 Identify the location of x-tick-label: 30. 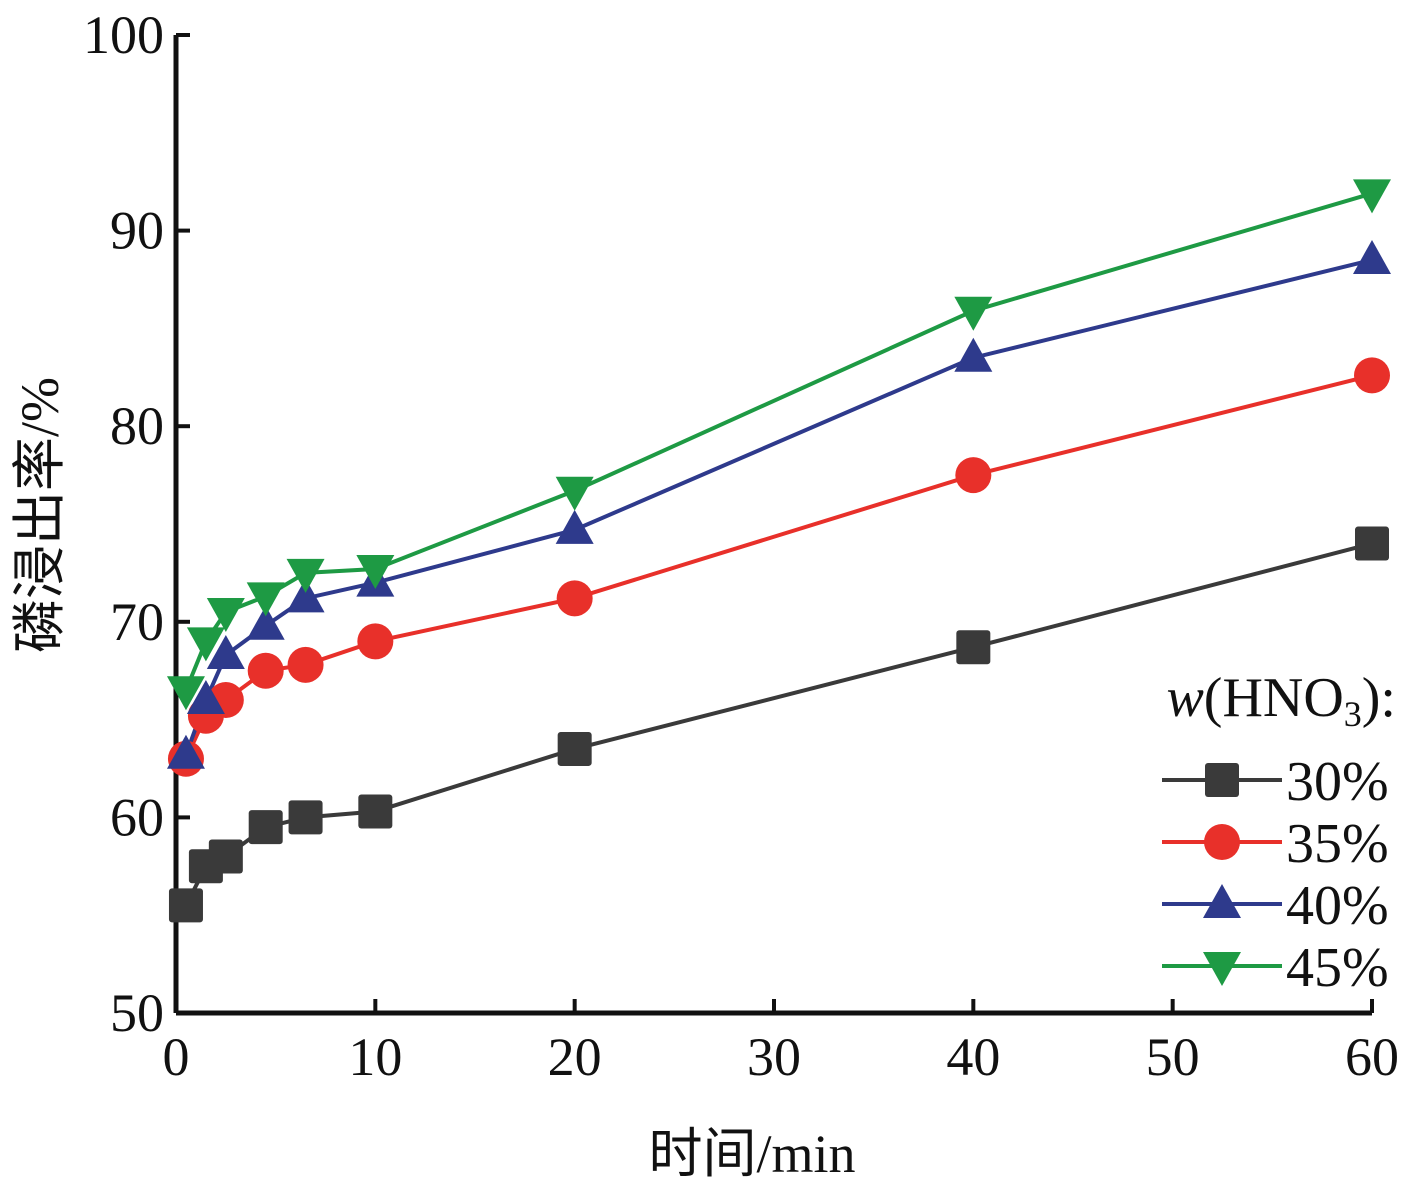
(774, 1057).